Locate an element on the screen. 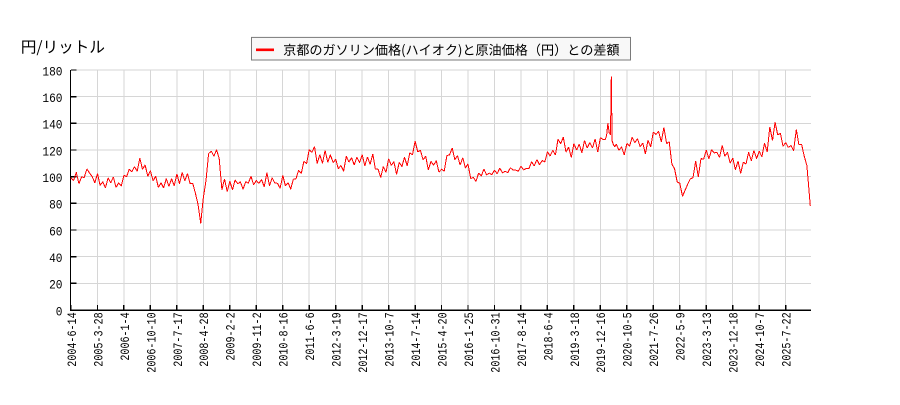  svg-text: 2017-8-14 is located at coordinates (522, 339).